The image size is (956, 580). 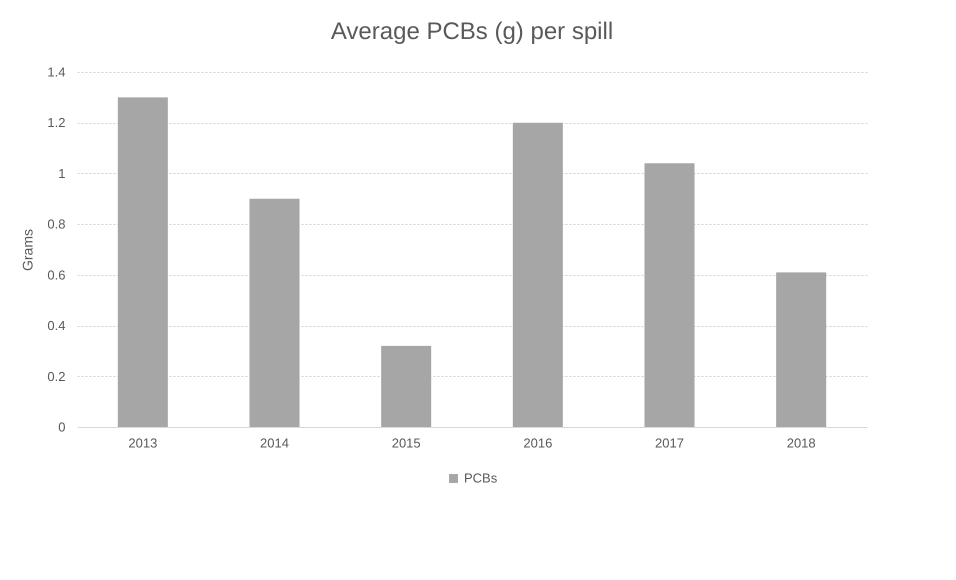 What do you see at coordinates (669, 443) in the screenshot?
I see `x-tick-label: 2017` at bounding box center [669, 443].